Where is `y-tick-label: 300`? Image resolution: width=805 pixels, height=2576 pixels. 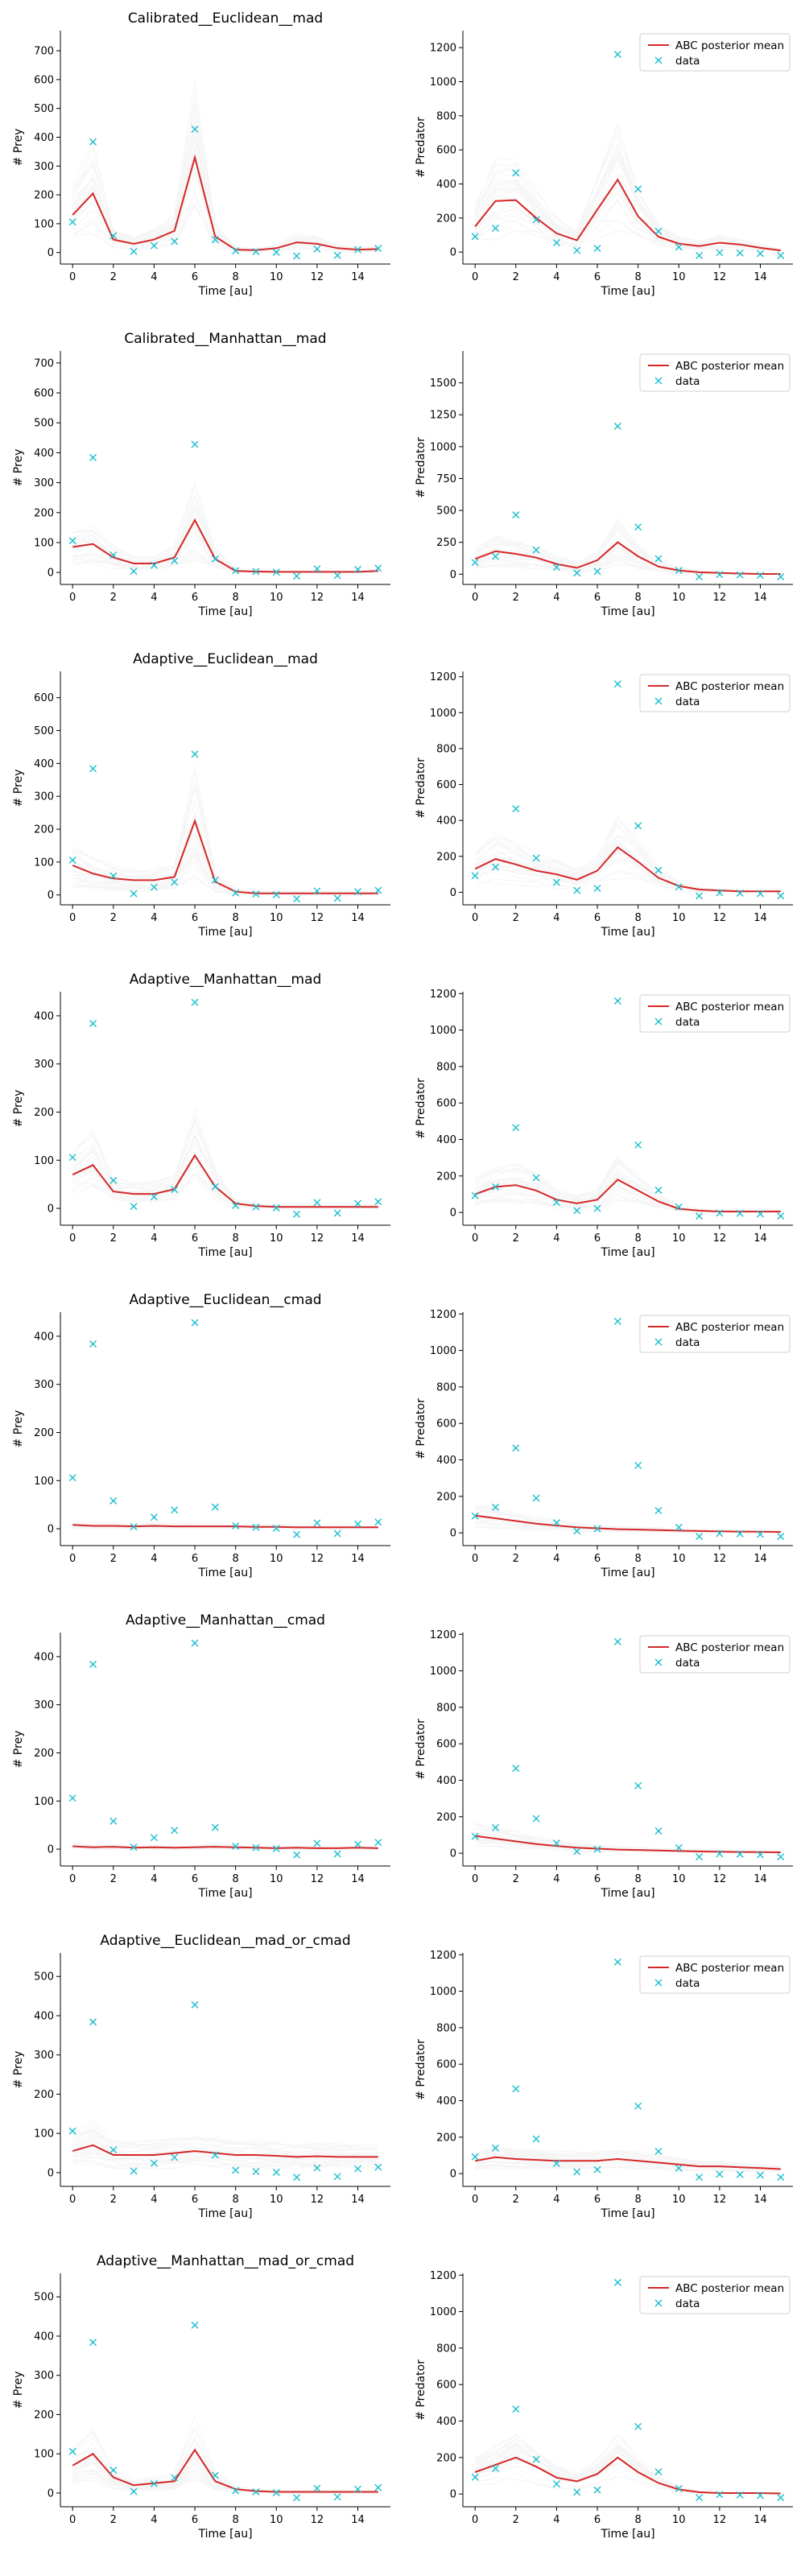
y-tick-label: 300 is located at coordinates (44, 1705).